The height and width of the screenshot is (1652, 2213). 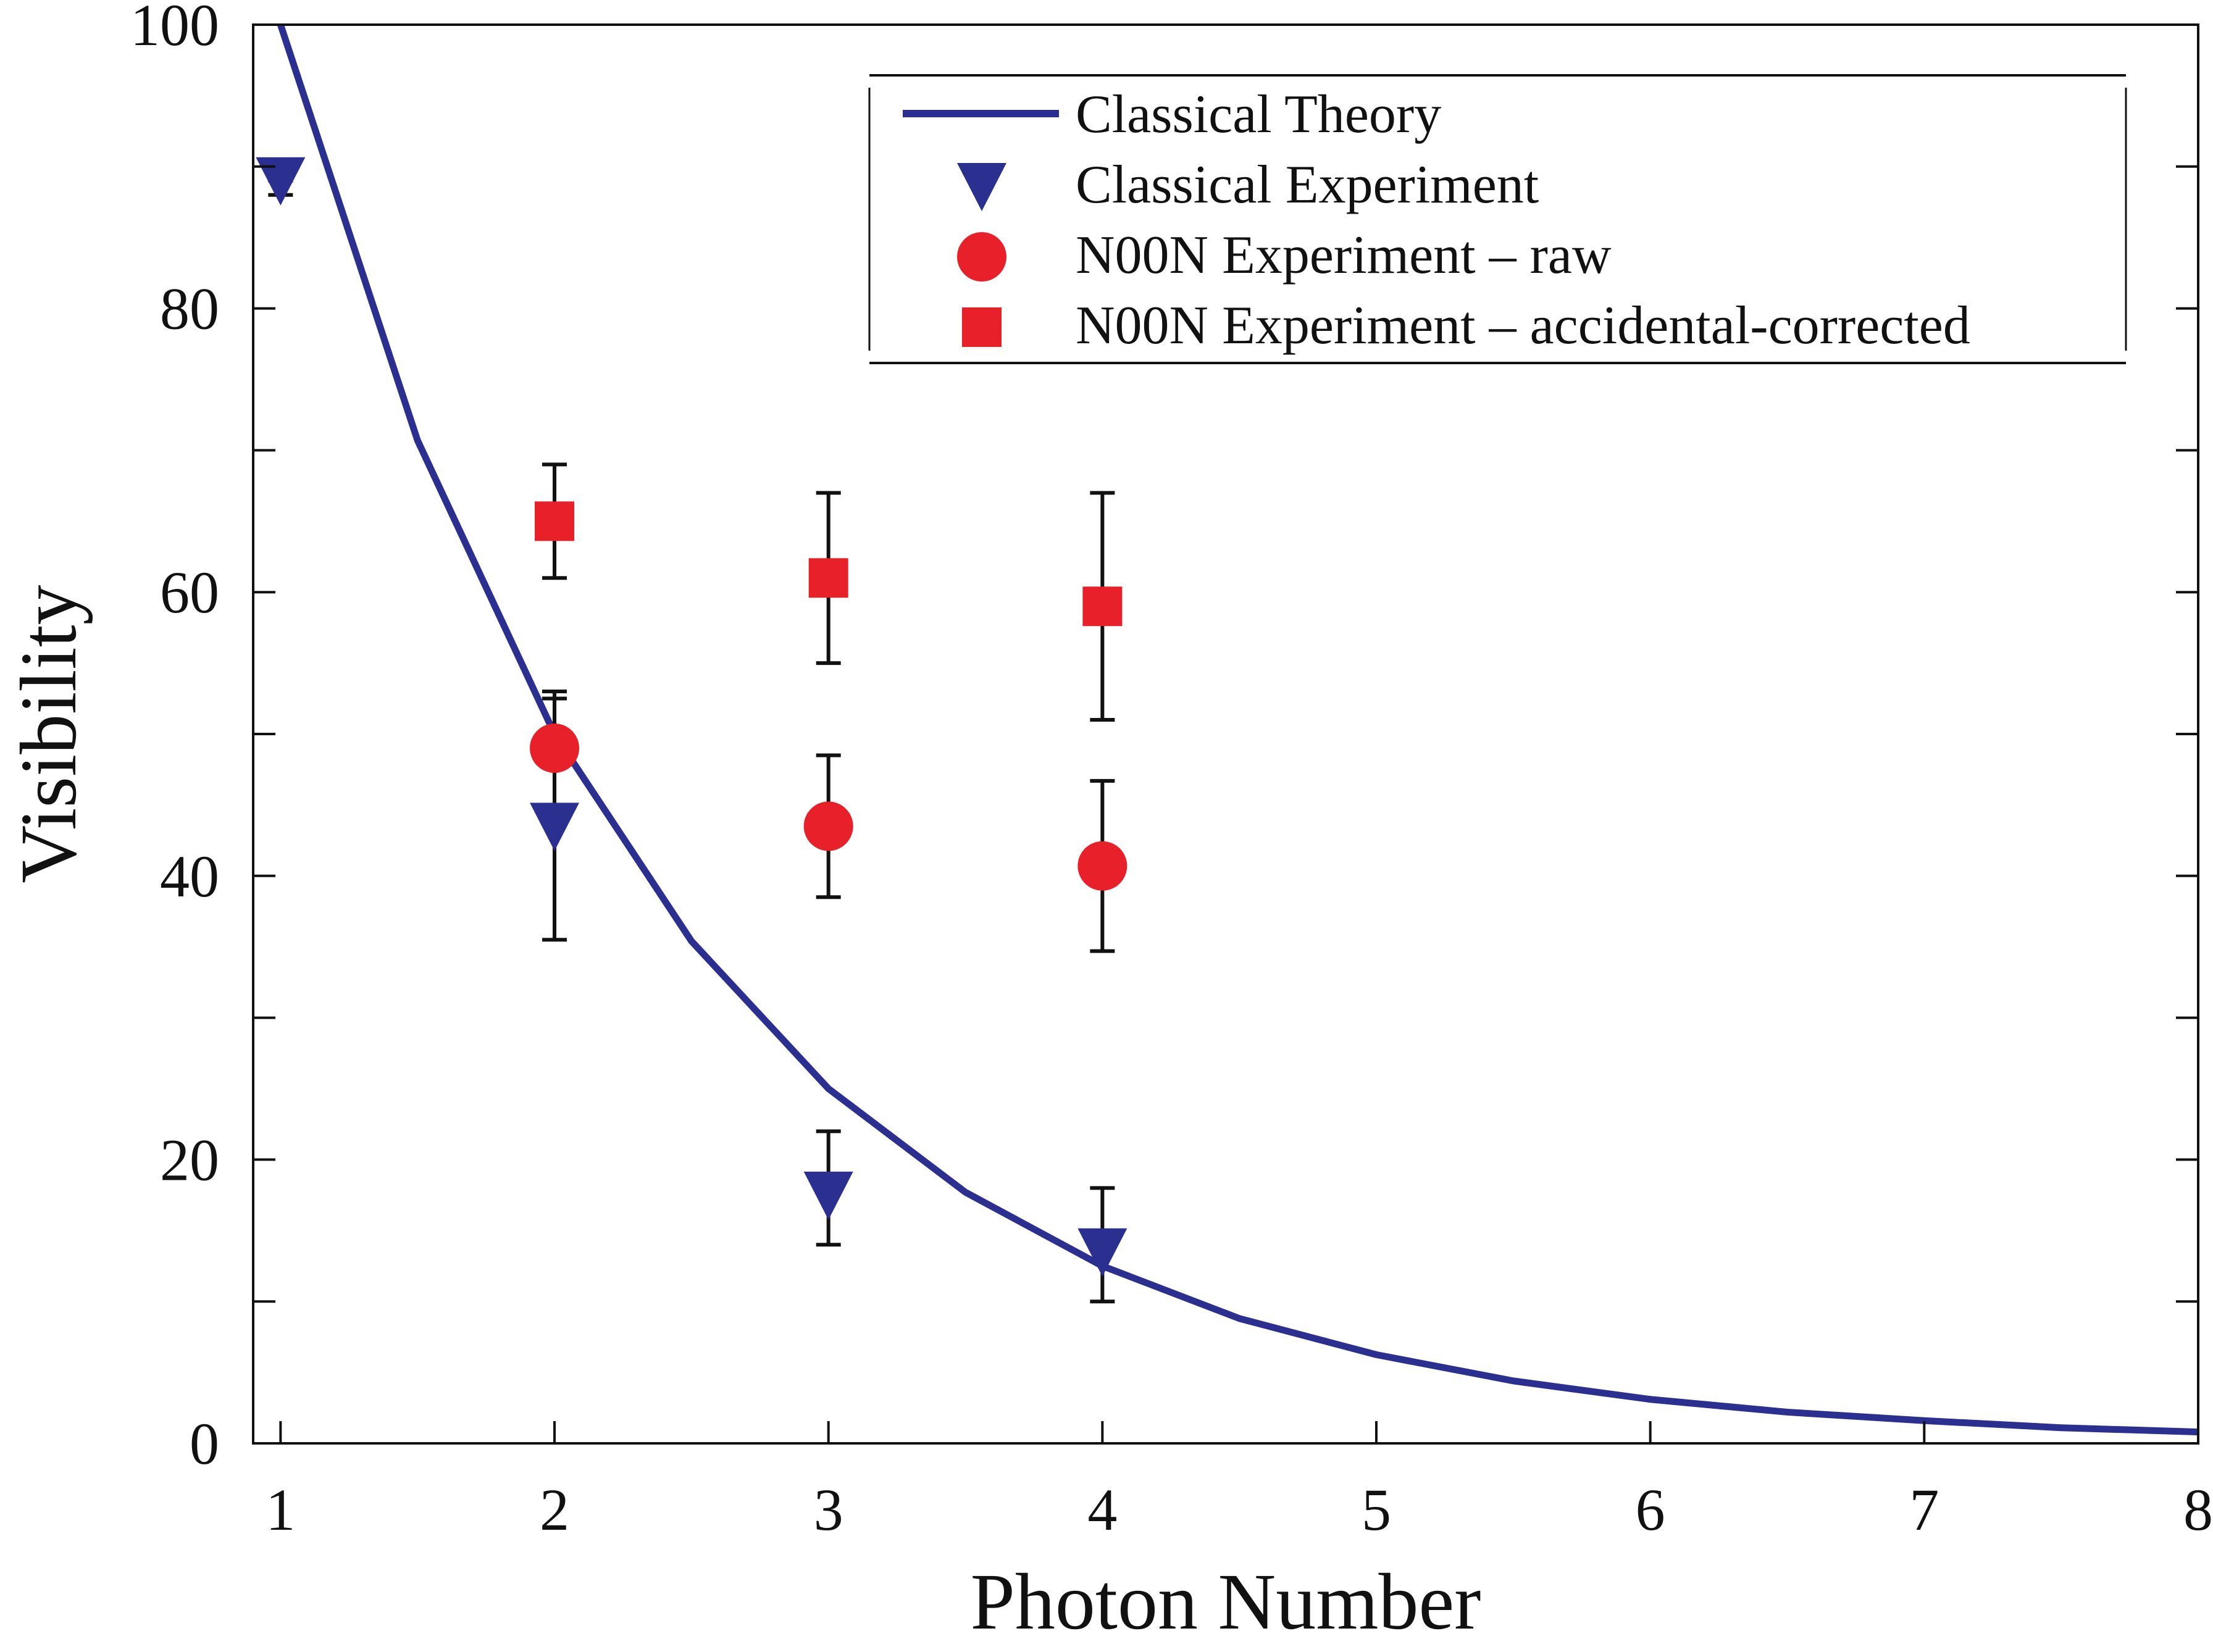 I want to click on legend-swatch-triangle-down, so click(x=982, y=187).